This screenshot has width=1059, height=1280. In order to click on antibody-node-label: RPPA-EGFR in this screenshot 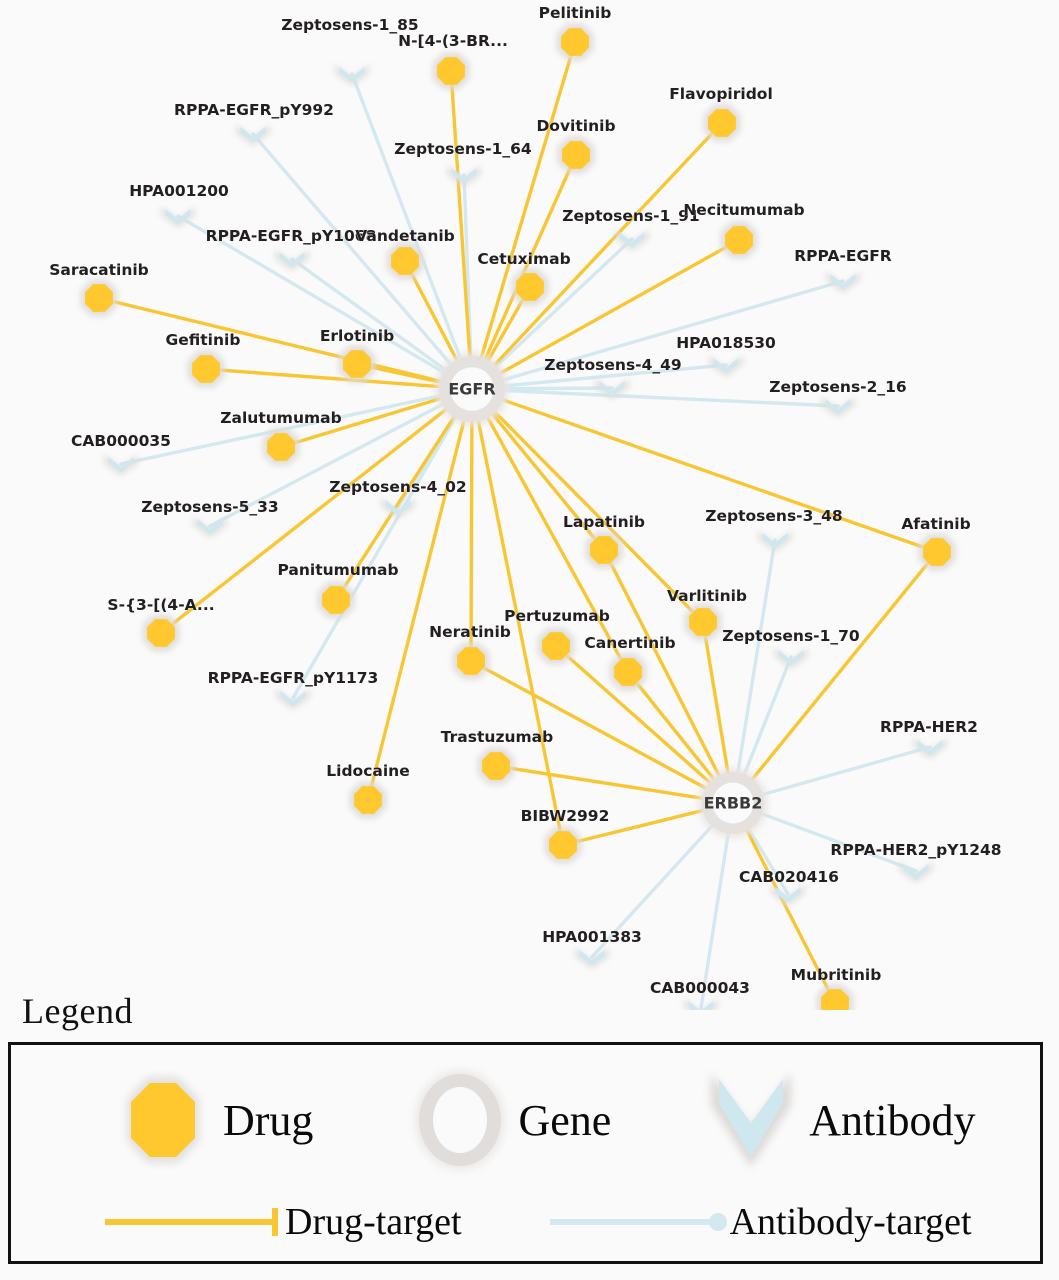, I will do `click(843, 256)`.